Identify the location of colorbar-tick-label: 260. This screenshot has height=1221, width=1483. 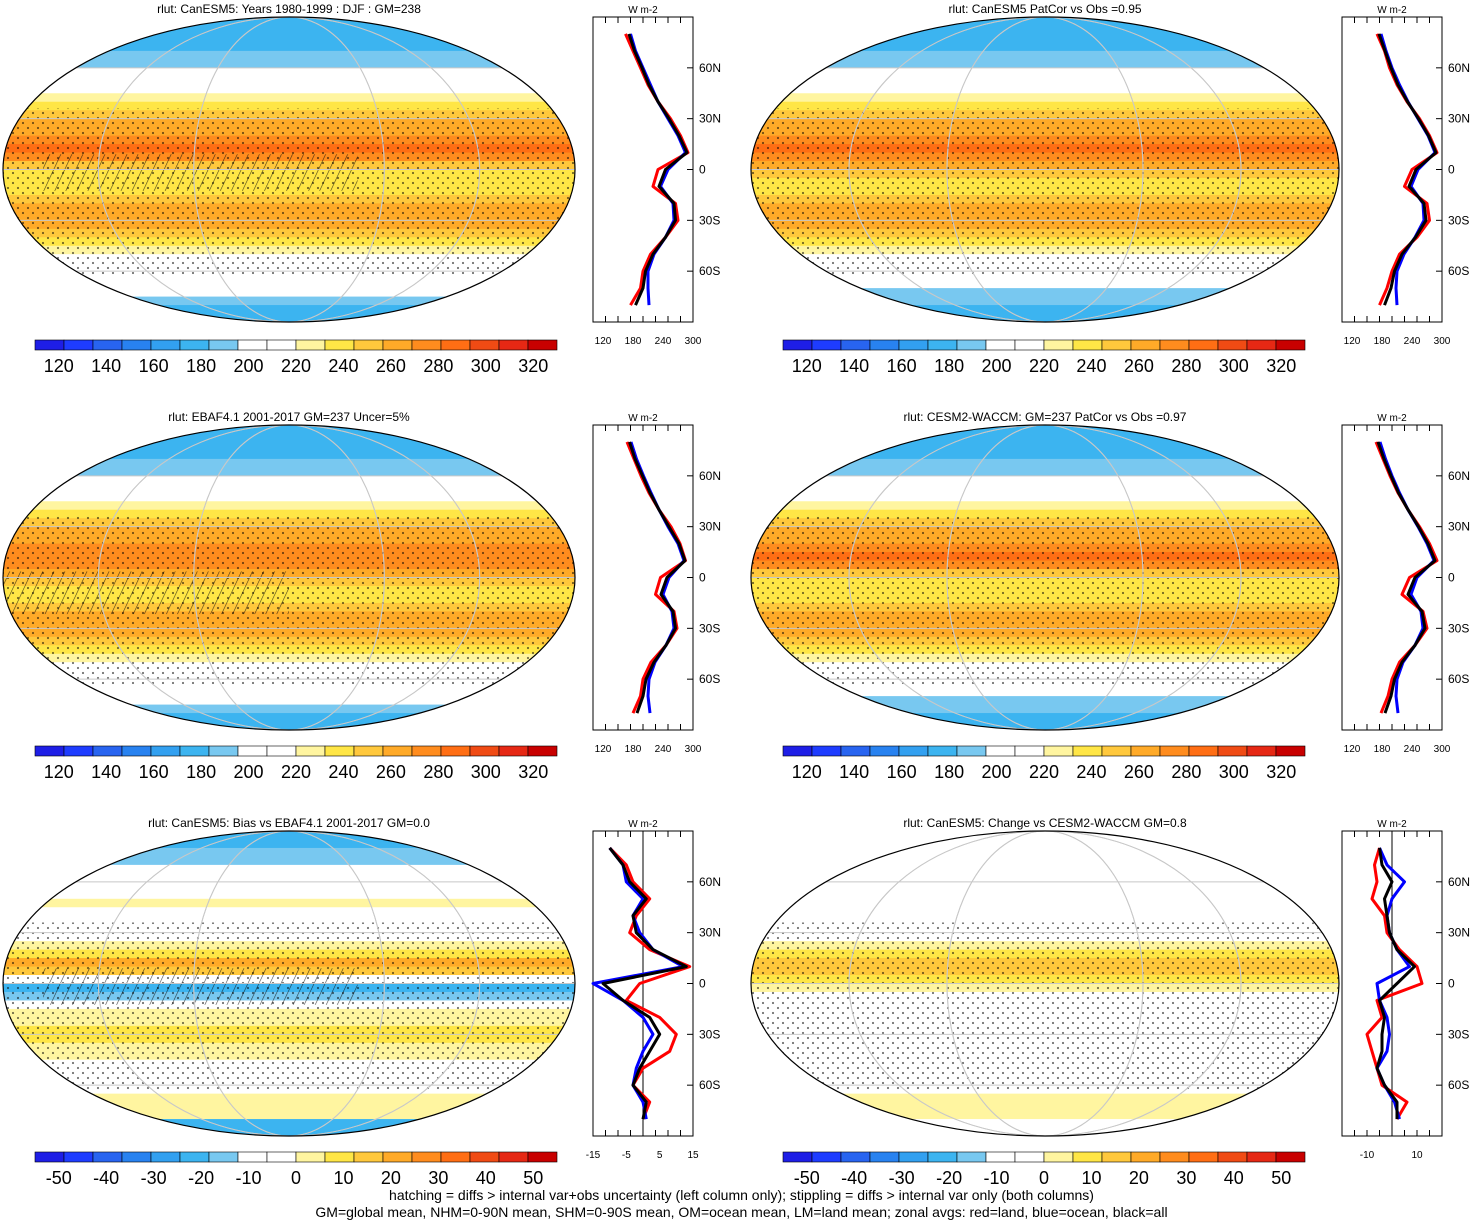
(391, 772).